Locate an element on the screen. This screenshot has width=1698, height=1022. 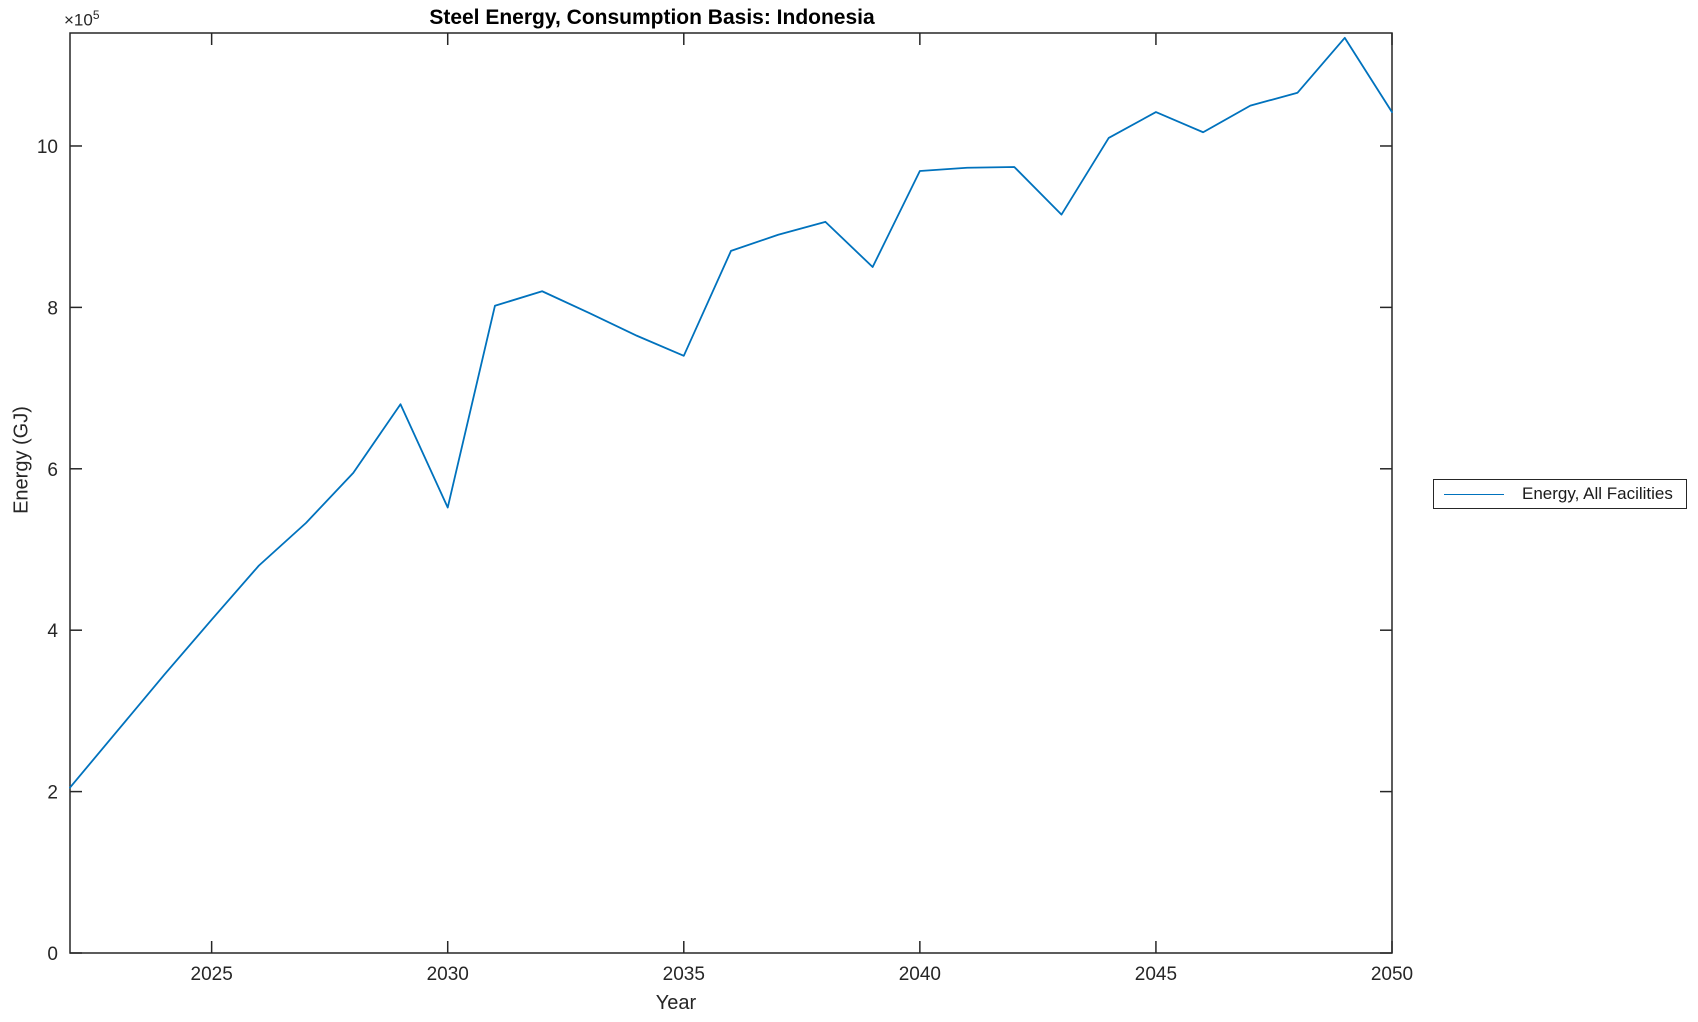
y-tick-label: 2 is located at coordinates (52, 793).